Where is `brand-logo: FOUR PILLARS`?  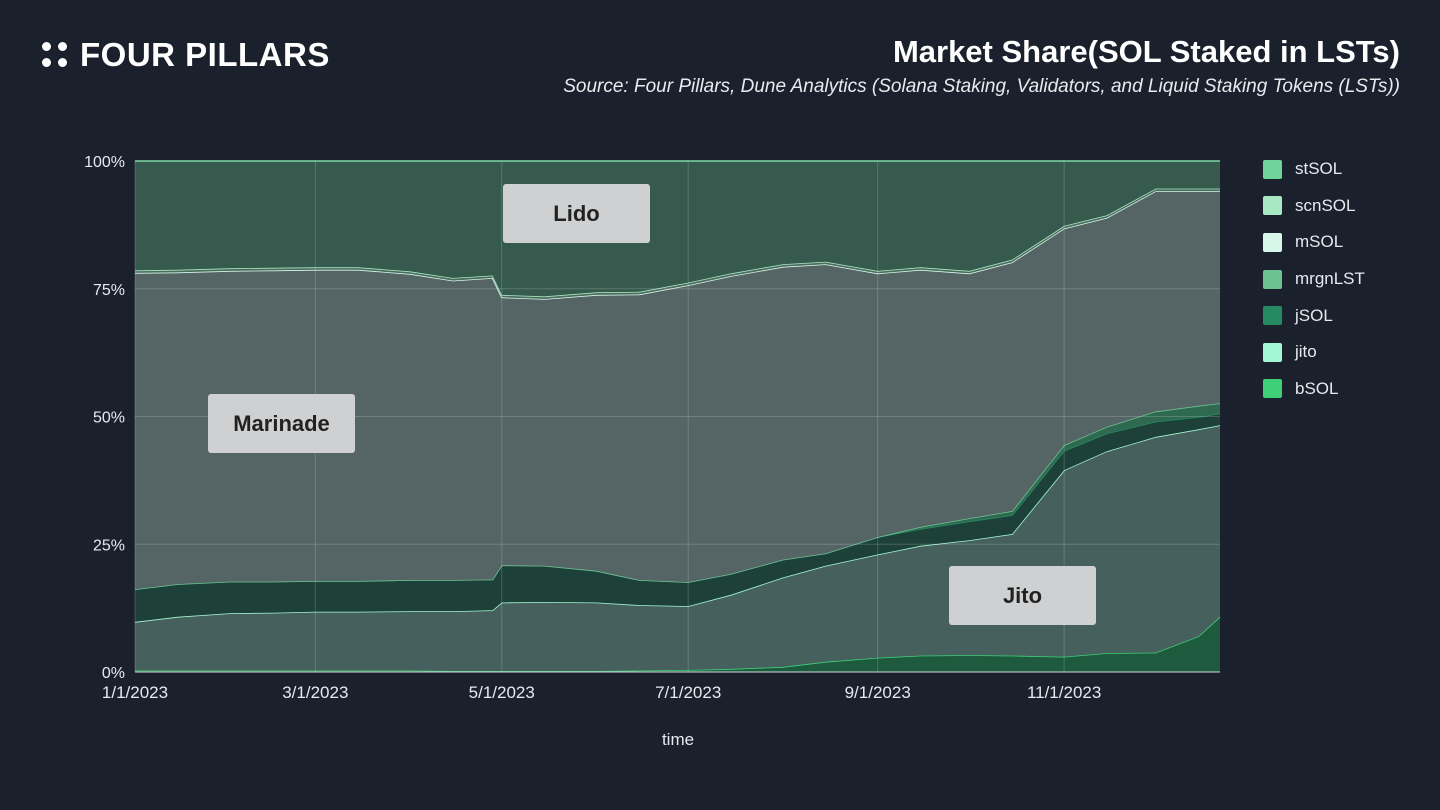
brand-logo: FOUR PILLARS is located at coordinates (186, 55).